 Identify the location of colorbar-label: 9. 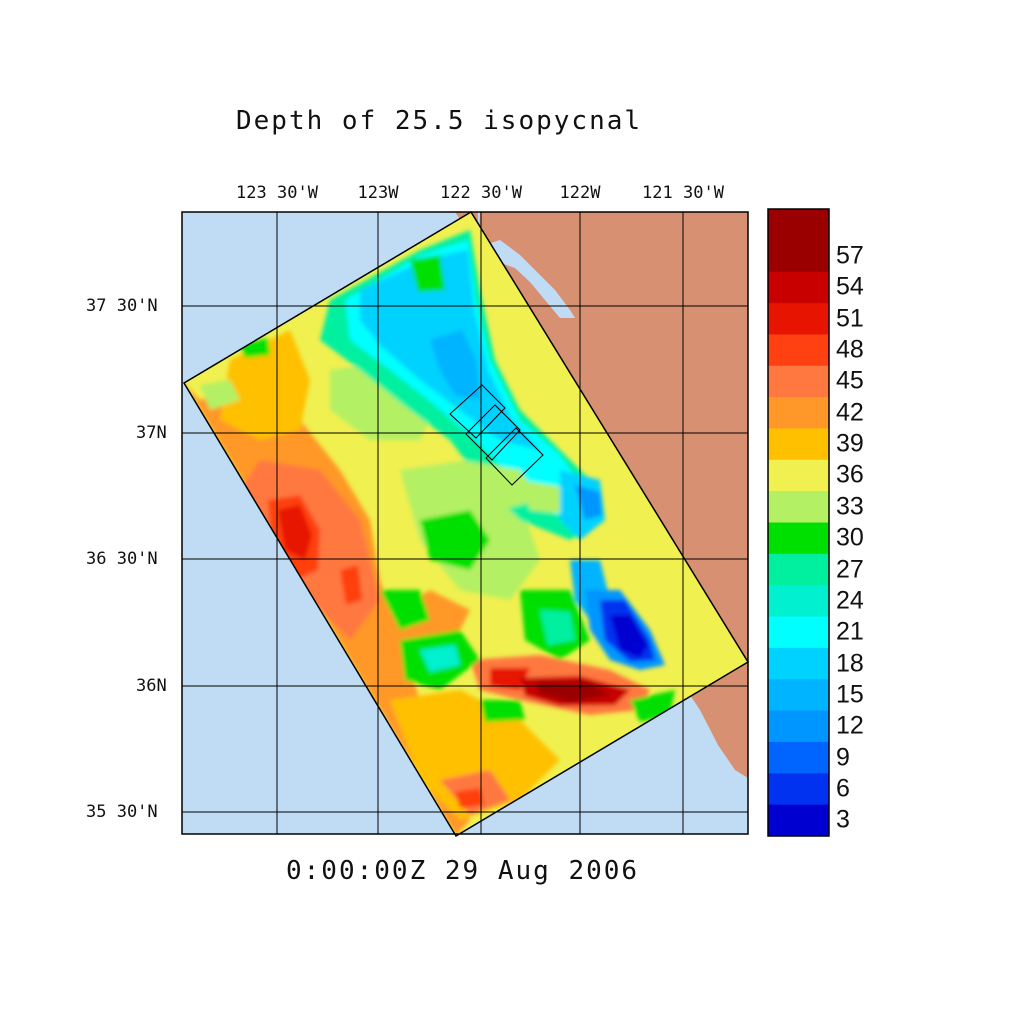
(843, 757).